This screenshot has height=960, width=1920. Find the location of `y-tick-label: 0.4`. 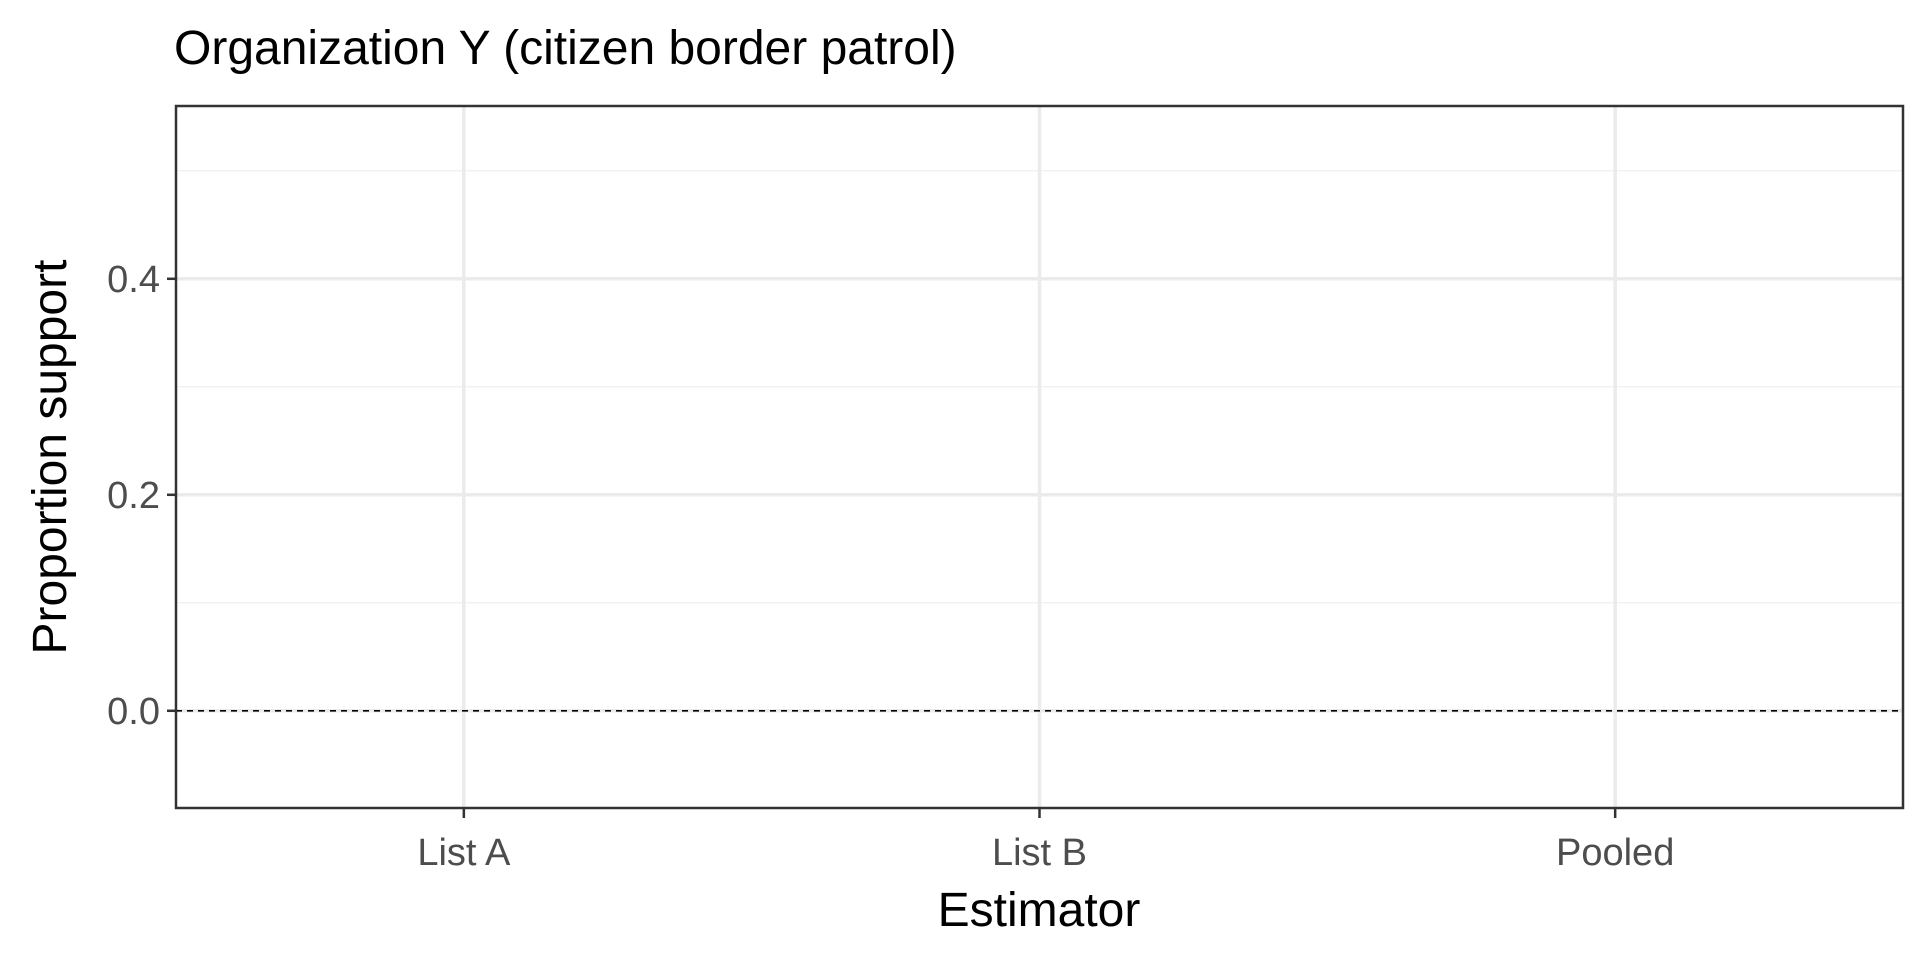

y-tick-label: 0.4 is located at coordinates (133, 280).